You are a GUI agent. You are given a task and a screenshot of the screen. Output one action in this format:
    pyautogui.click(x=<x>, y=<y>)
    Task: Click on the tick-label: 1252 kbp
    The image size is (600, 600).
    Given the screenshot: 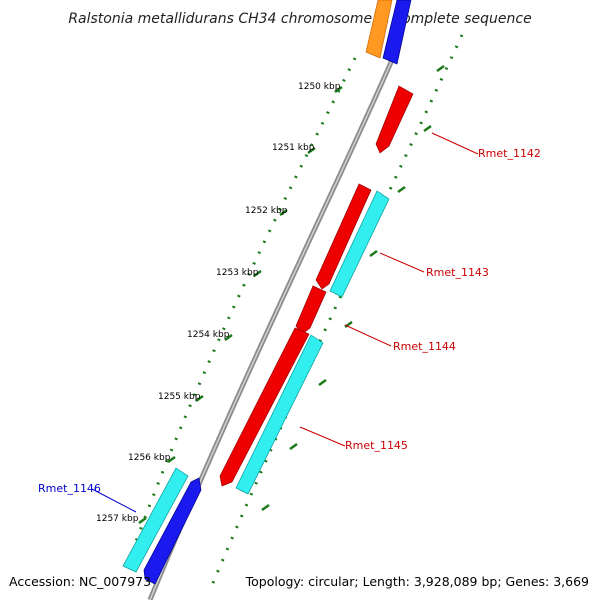 What is the action you would take?
    pyautogui.click(x=266, y=211)
    